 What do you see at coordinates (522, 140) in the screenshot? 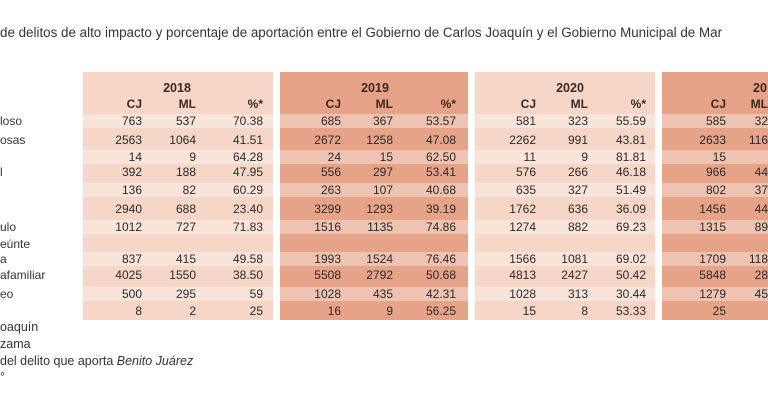
I see `table-cell: 2262` at bounding box center [522, 140].